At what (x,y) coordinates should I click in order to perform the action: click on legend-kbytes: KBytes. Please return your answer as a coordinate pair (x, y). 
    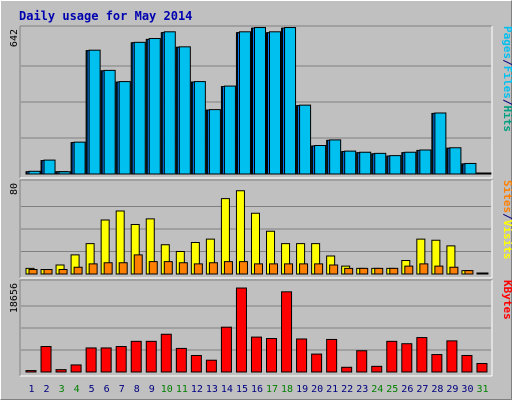
    Looking at the image, I should click on (506, 300).